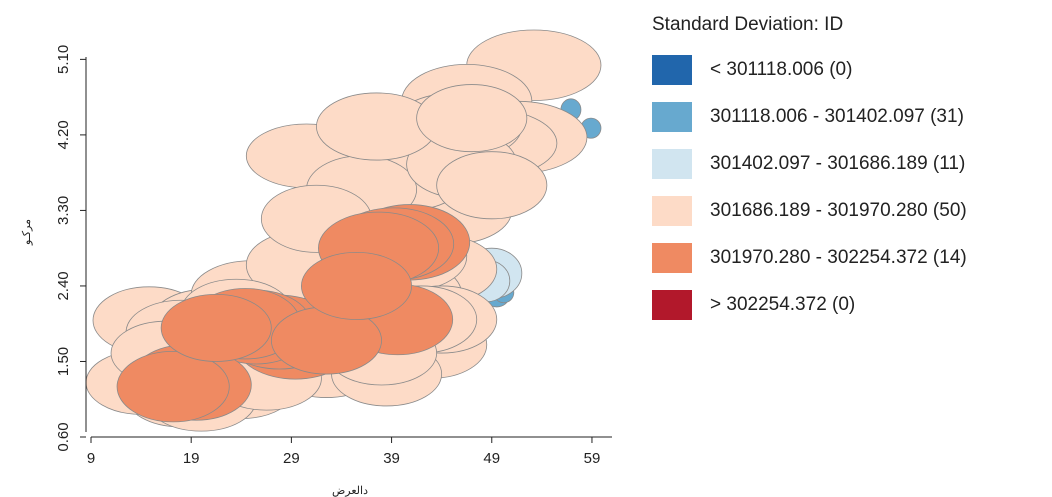 The image size is (1052, 497). Describe the element at coordinates (838, 257) in the screenshot. I see `legend-label: 301970.280 - 302254.372 (14)` at that location.